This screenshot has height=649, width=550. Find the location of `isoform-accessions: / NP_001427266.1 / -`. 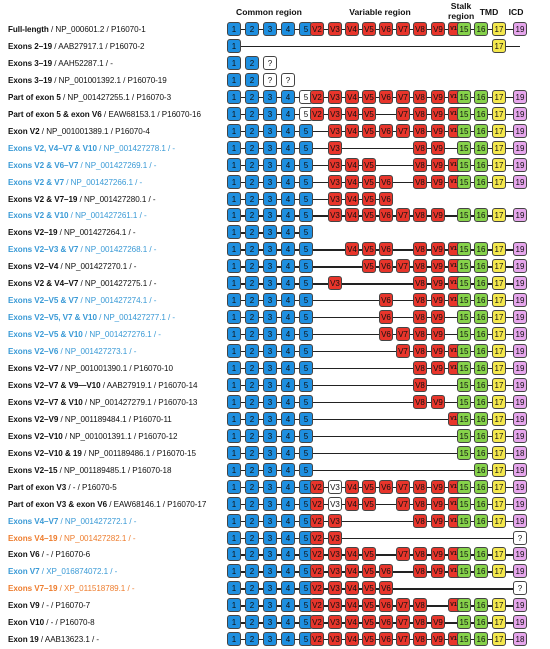

isoform-accessions: / NP_001427266.1 / - is located at coordinates (103, 182).